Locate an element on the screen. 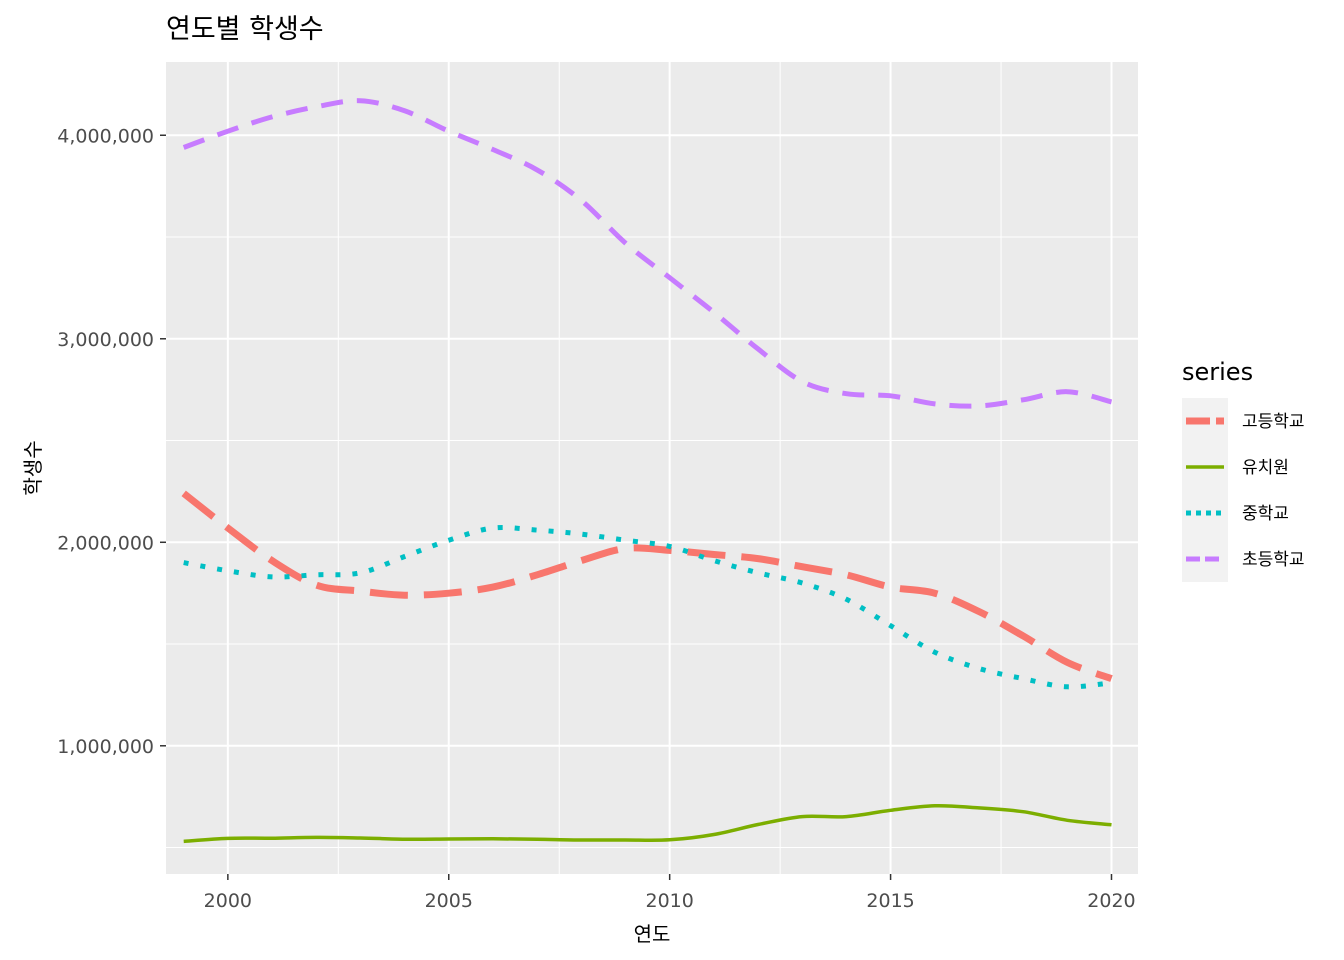  legend-label: 고등학교 is located at coordinates (1273, 422).